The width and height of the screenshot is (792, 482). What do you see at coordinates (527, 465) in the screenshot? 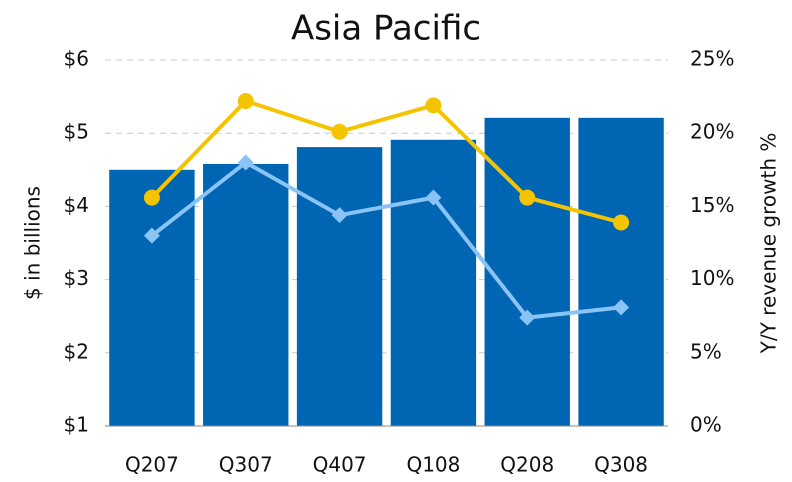
I see `x-tick-label: Q208` at bounding box center [527, 465].